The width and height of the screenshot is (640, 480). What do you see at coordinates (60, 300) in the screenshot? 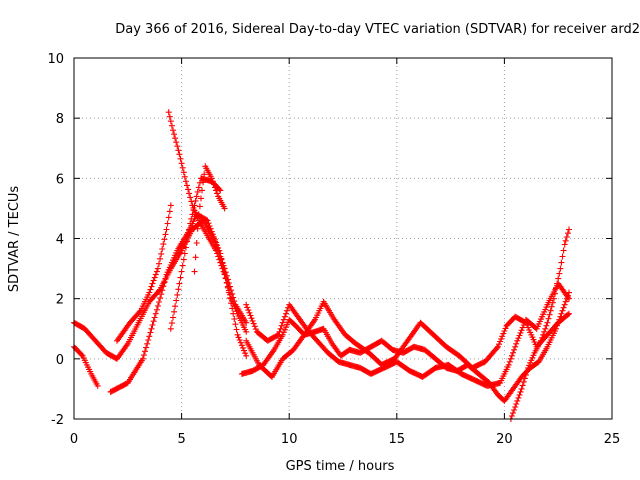
I see `y-tick-label: 2` at bounding box center [60, 300].